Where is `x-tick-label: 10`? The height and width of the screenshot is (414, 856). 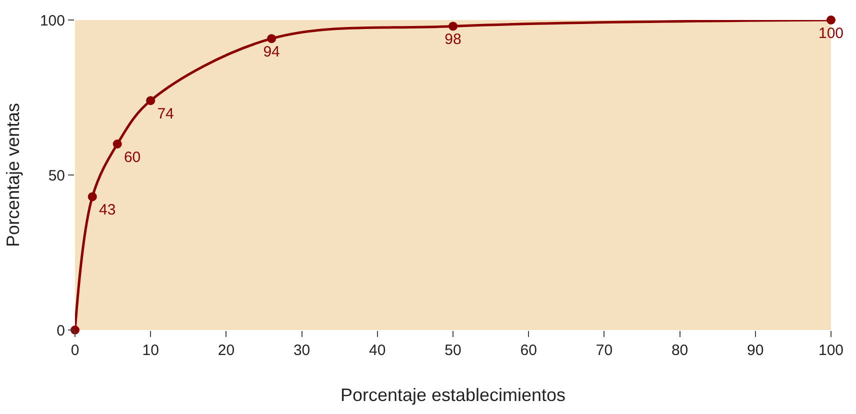
x-tick-label: 10 is located at coordinates (150, 350).